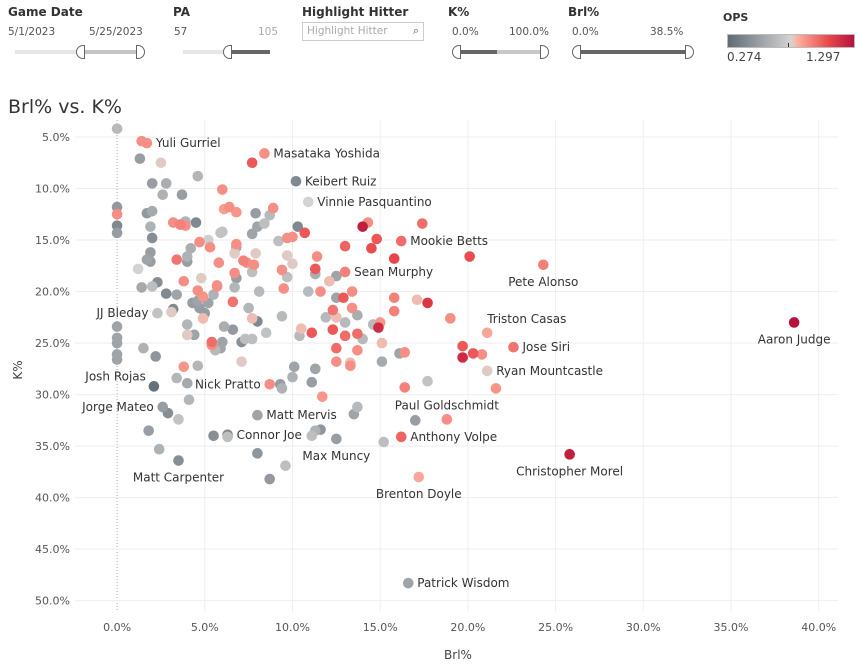 Image resolution: width=861 pixels, height=666 pixels. Describe the element at coordinates (576, 52) in the screenshot. I see `brl-pct-min-handle` at that location.